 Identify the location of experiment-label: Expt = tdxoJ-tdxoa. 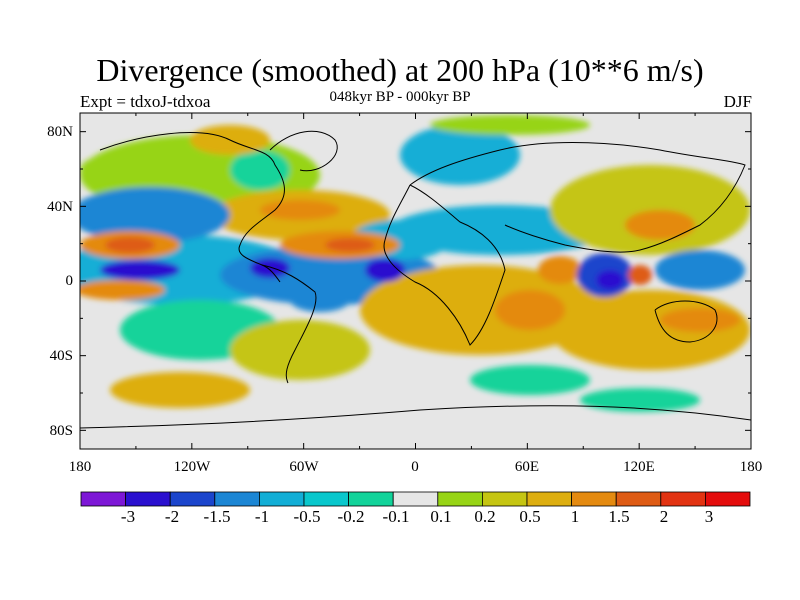
(145, 101).